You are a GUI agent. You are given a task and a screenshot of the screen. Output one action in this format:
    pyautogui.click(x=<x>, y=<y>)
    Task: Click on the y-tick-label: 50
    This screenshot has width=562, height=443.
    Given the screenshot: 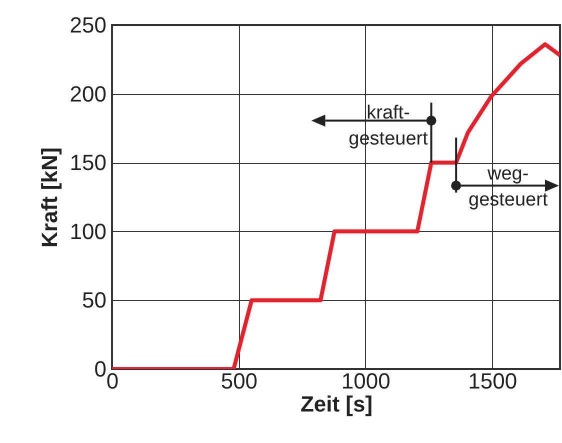 What is the action you would take?
    pyautogui.click(x=94, y=300)
    